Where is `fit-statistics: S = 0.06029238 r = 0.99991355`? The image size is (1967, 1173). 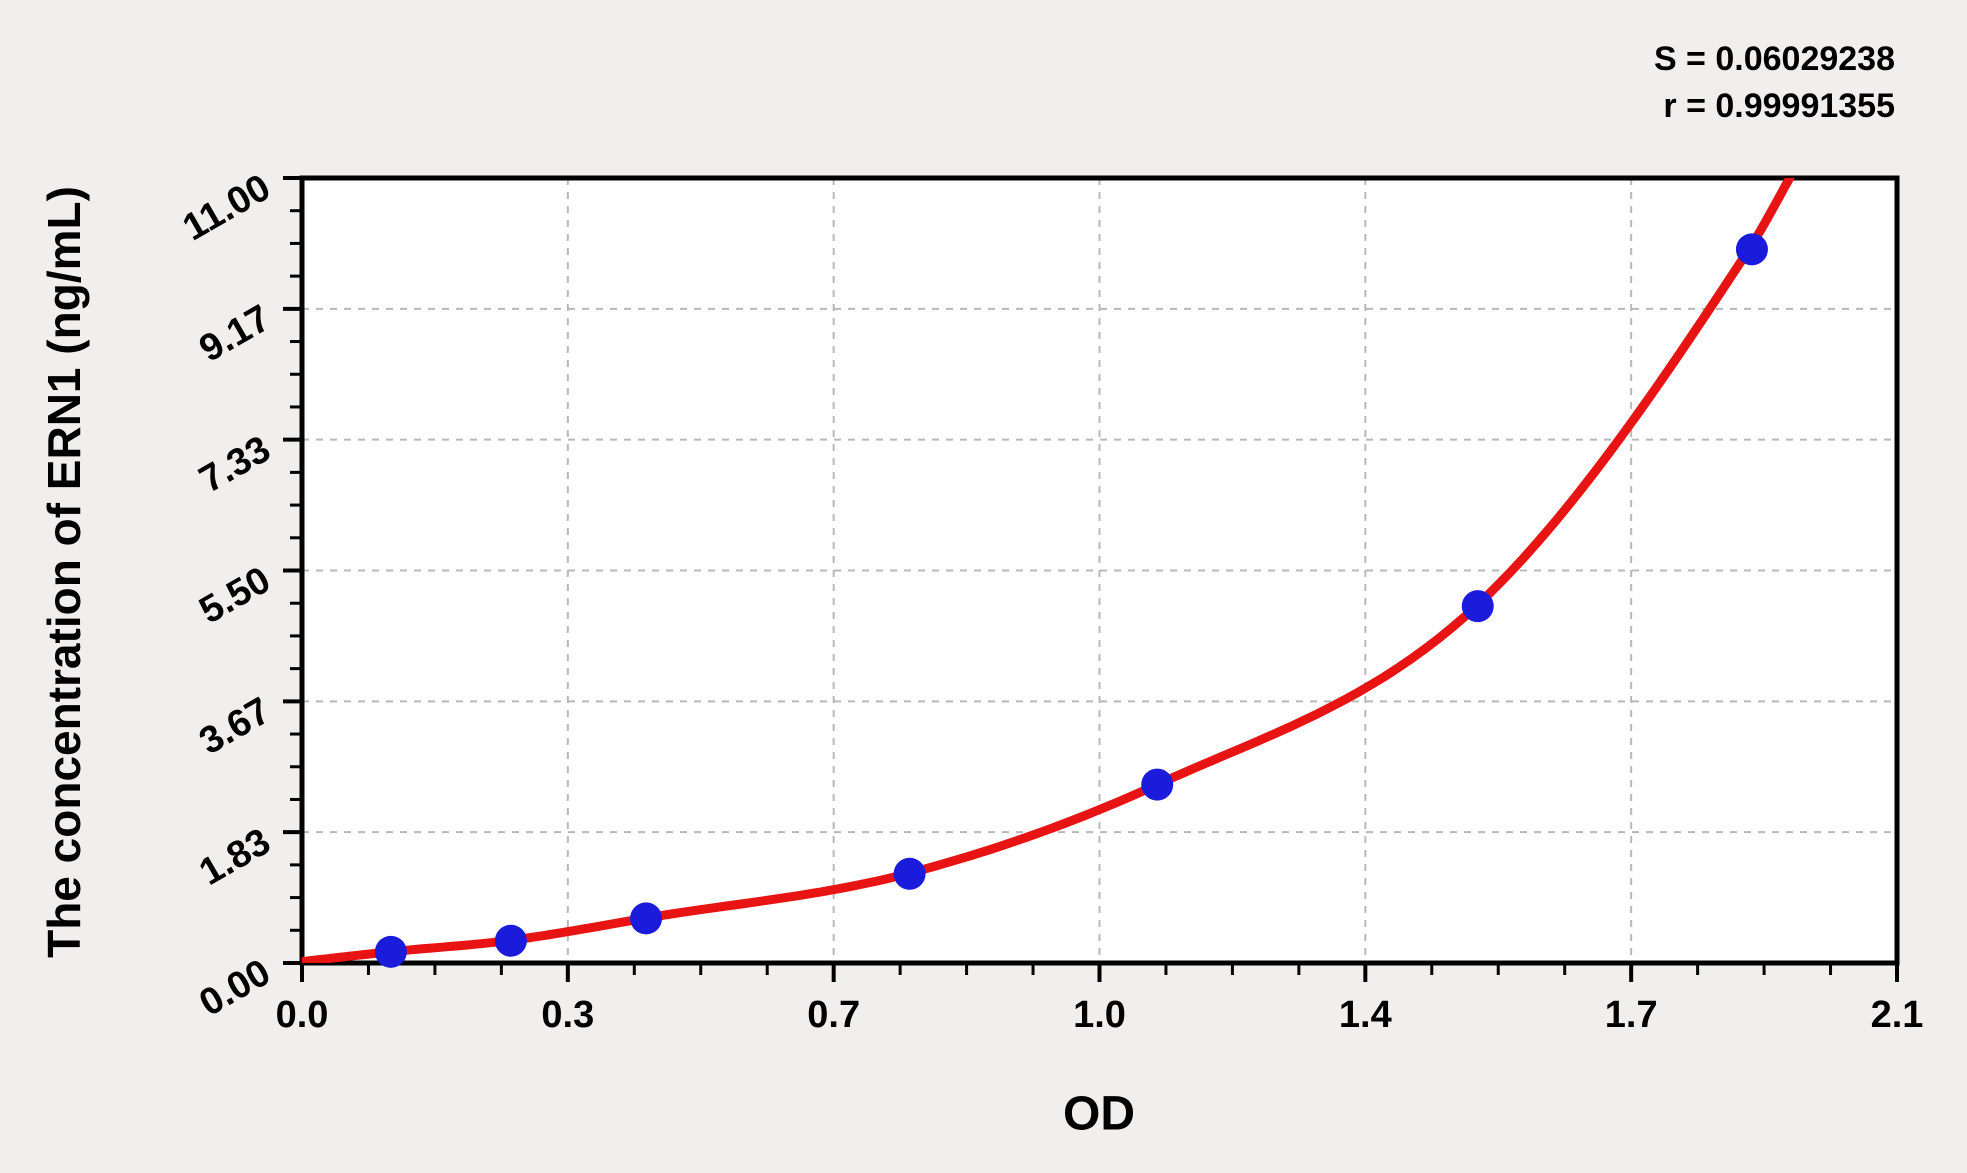 fit-statistics: S = 0.06029238 r = 0.99991355 is located at coordinates (1774, 83).